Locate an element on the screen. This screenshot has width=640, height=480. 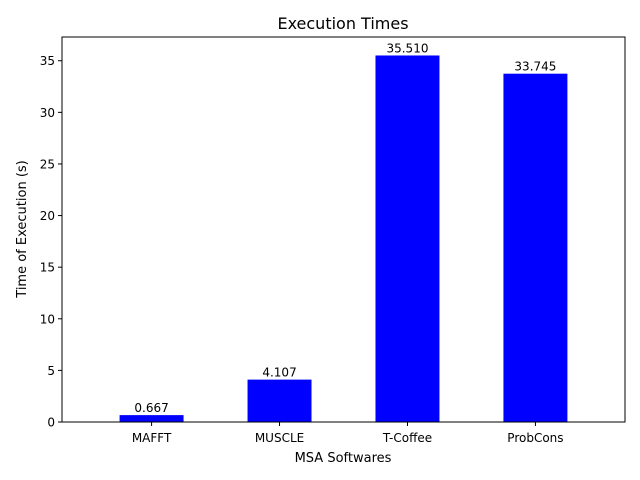
x-axis: MAFFT MUSCLE T-Coffee ProbCons is located at coordinates (348, 433).